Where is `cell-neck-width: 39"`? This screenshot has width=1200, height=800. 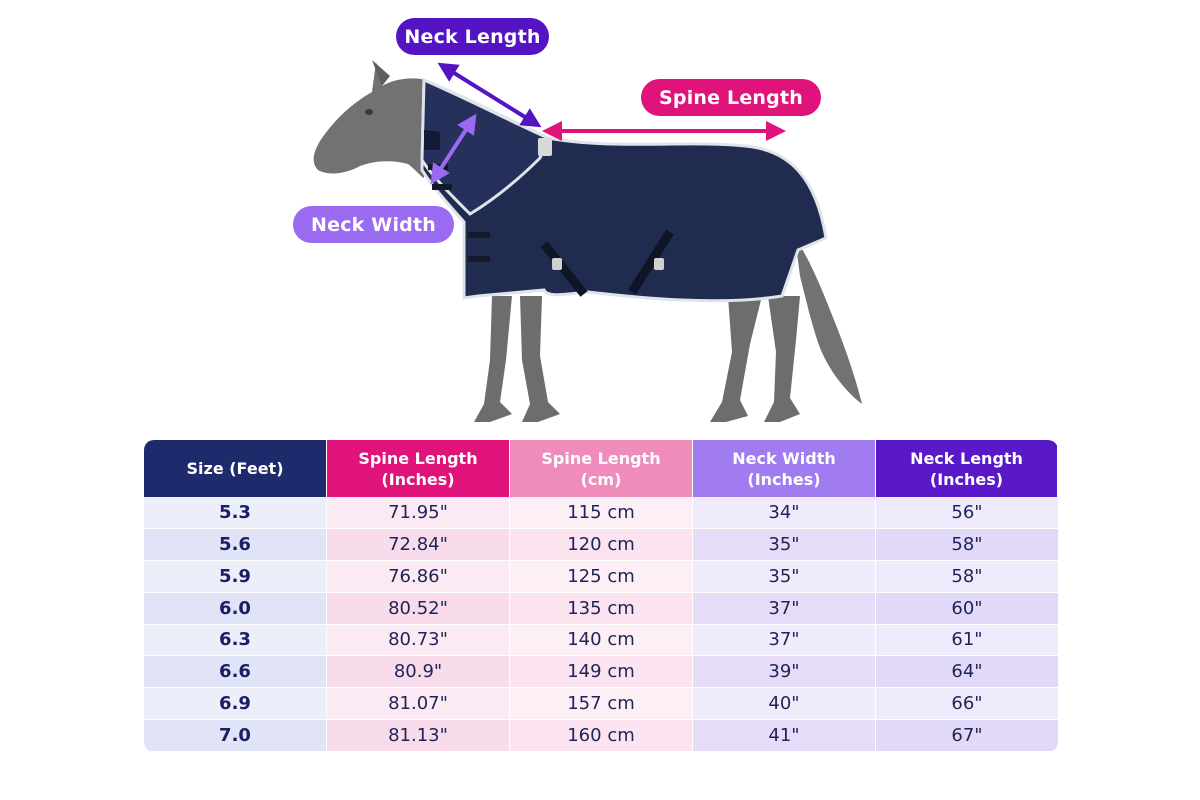 cell-neck-width: 39" is located at coordinates (784, 672).